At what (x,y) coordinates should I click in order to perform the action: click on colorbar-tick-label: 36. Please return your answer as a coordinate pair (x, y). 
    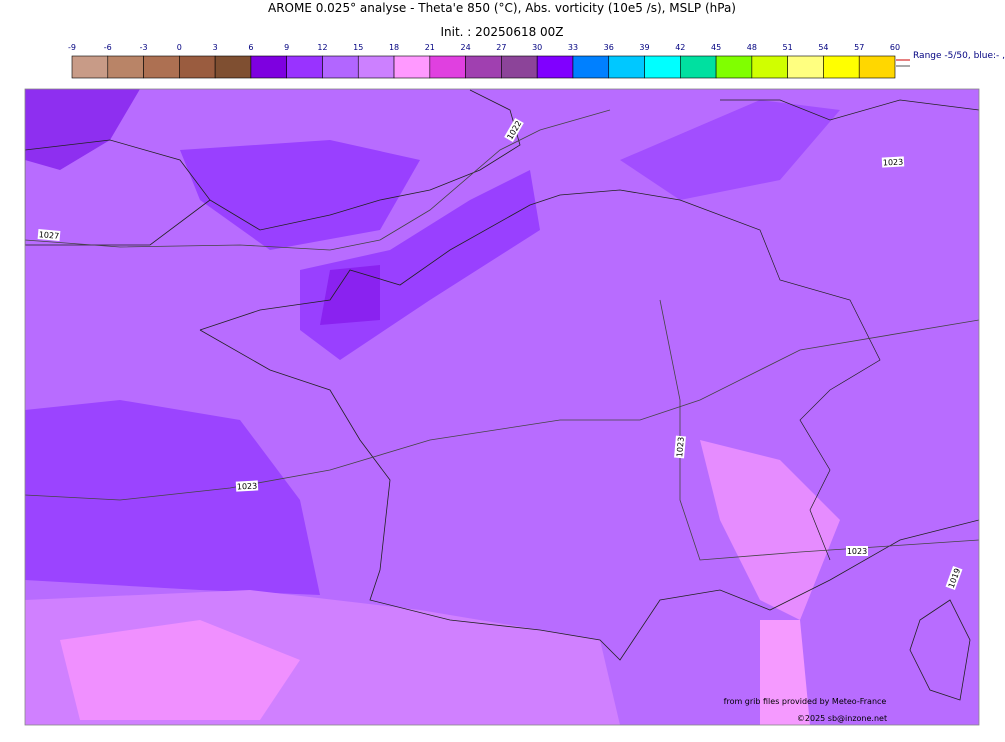
    Looking at the image, I should click on (609, 47).